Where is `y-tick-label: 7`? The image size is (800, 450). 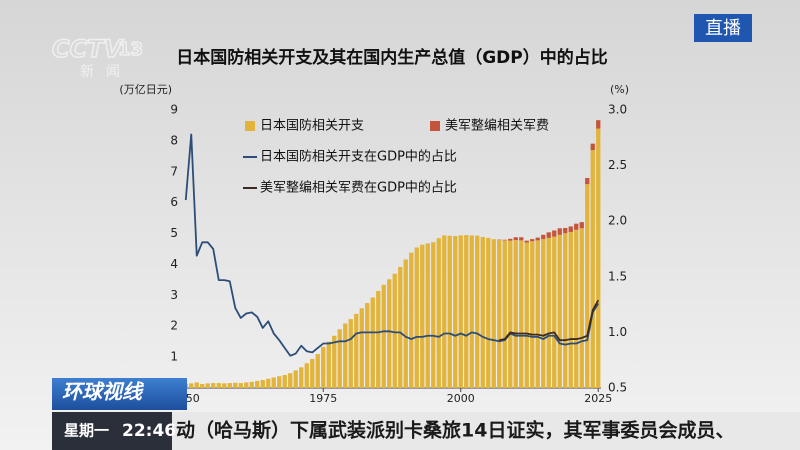
y-tick-label: 7 is located at coordinates (174, 171).